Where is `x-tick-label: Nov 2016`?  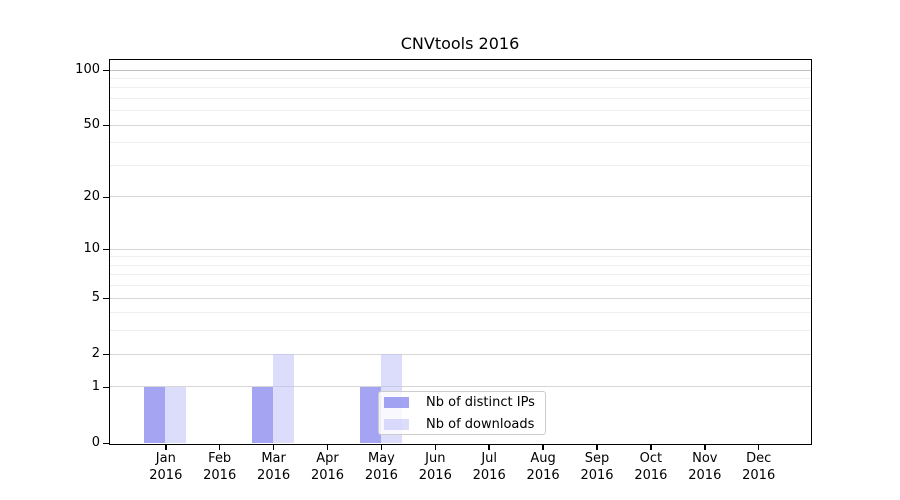
x-tick-label: Nov 2016 is located at coordinates (705, 467).